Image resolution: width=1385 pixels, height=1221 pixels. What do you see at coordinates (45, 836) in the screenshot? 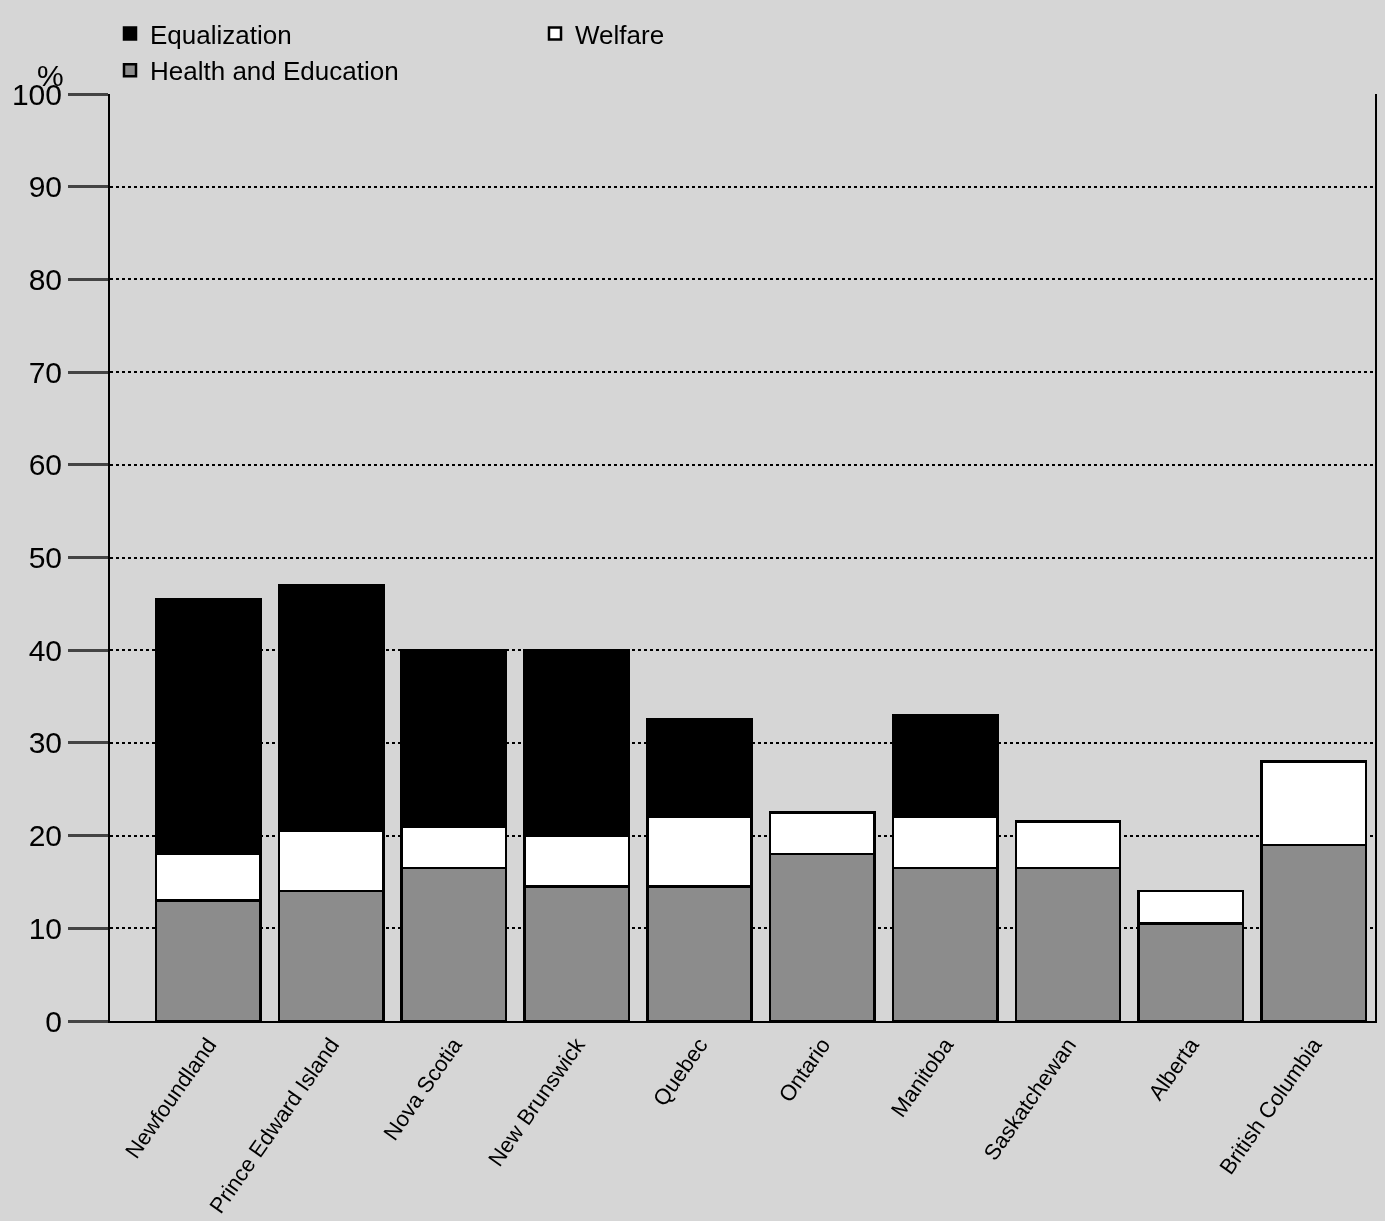
I see `y-tick-label: 20` at bounding box center [45, 836].